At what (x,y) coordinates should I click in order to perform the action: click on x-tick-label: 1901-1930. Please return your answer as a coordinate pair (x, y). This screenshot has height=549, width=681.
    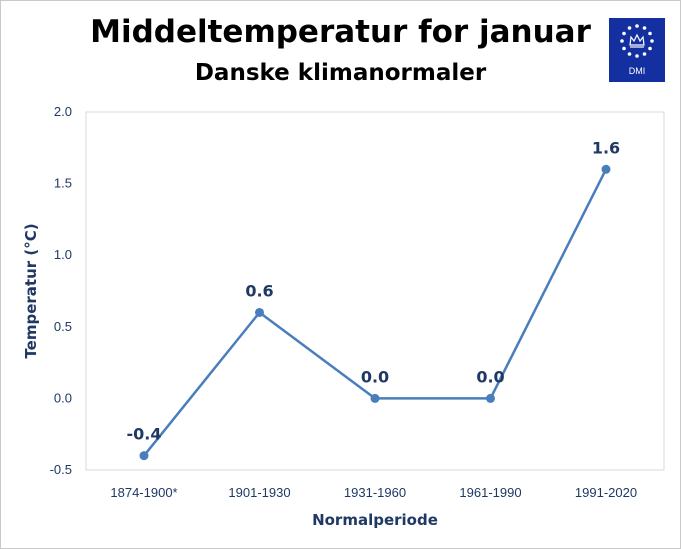
    Looking at the image, I should click on (259, 492).